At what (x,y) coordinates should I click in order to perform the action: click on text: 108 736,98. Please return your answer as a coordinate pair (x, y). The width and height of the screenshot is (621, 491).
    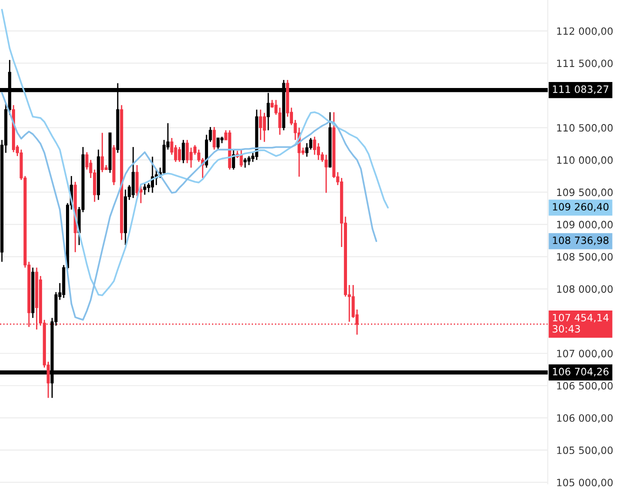
    Looking at the image, I should click on (580, 241).